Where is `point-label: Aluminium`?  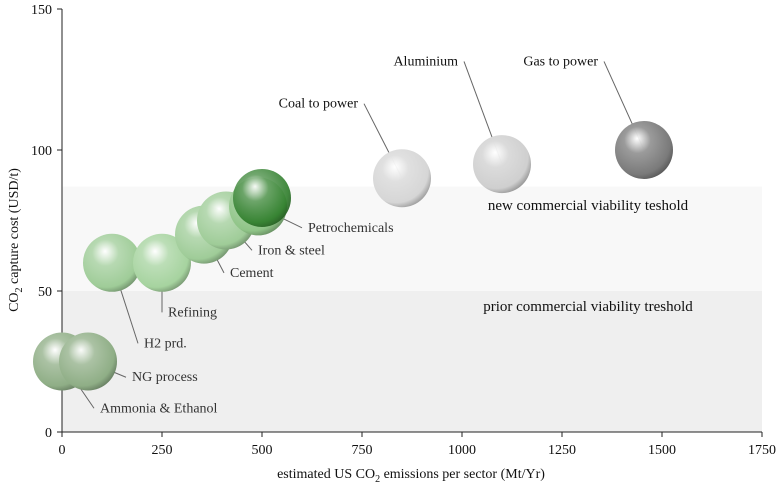 point-label: Aluminium is located at coordinates (425, 61).